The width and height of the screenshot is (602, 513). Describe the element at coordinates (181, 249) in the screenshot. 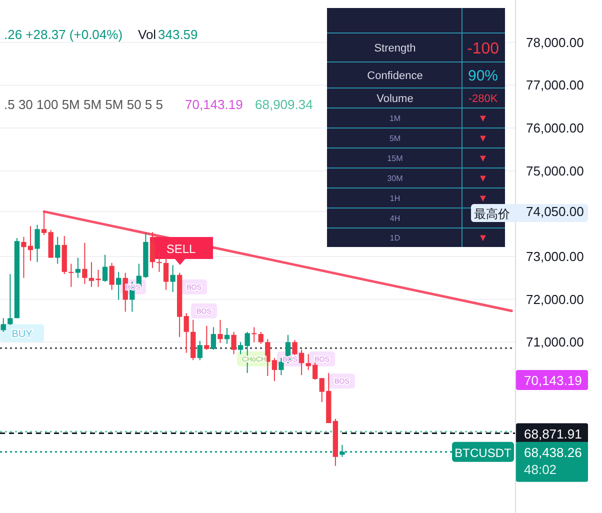

I see `annotation: SELL` at that location.